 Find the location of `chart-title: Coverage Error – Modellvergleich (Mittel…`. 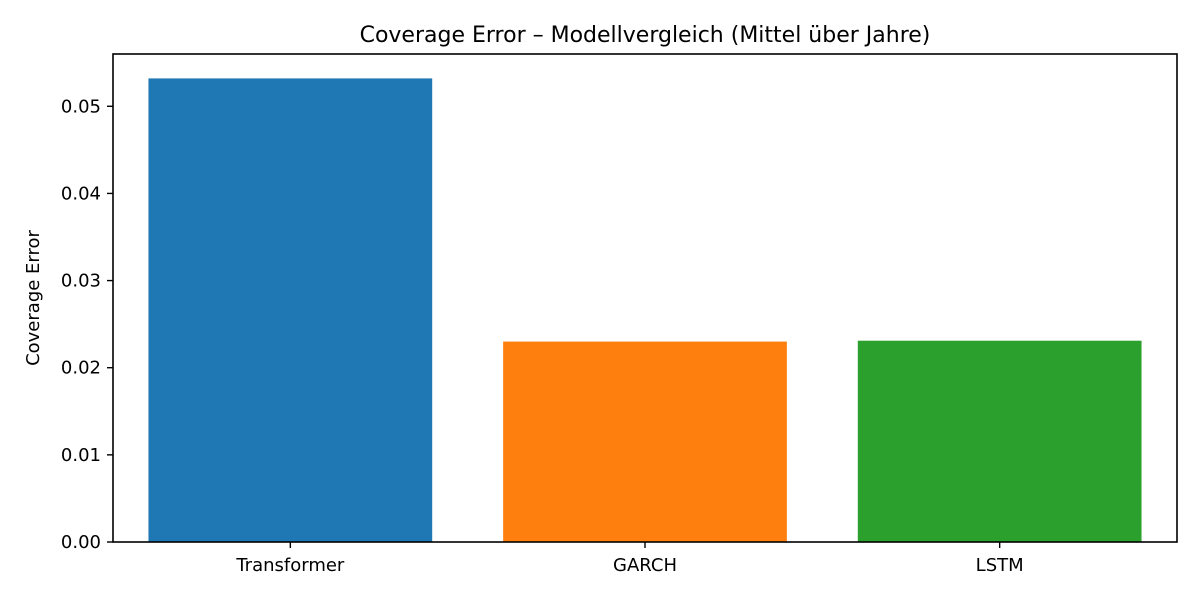

chart-title: Coverage Error – Modellvergleich (Mittel… is located at coordinates (645, 35).